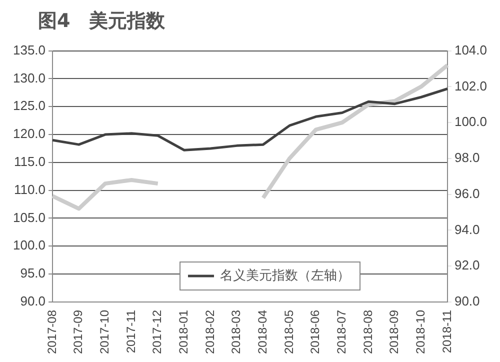 The image size is (500, 362). What do you see at coordinates (420, 332) in the screenshot?
I see `x-tick-label: 2018-10` at bounding box center [420, 332].